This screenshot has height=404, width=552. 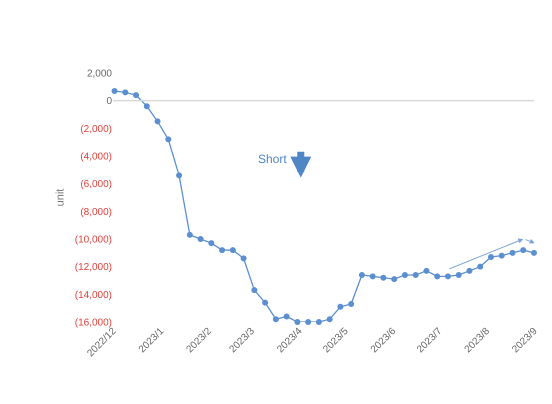 What do you see at coordinates (96, 184) in the screenshot?
I see `y-tick-label: (6,000)` at bounding box center [96, 184].